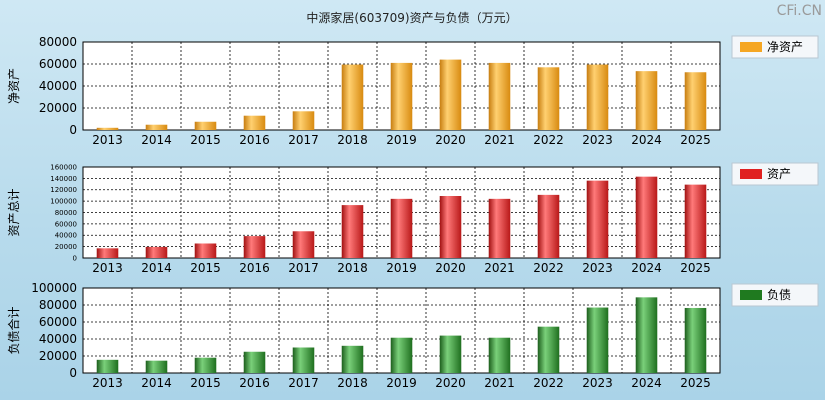  Describe the element at coordinates (779, 174) in the screenshot. I see `legend-label: 资产` at that location.